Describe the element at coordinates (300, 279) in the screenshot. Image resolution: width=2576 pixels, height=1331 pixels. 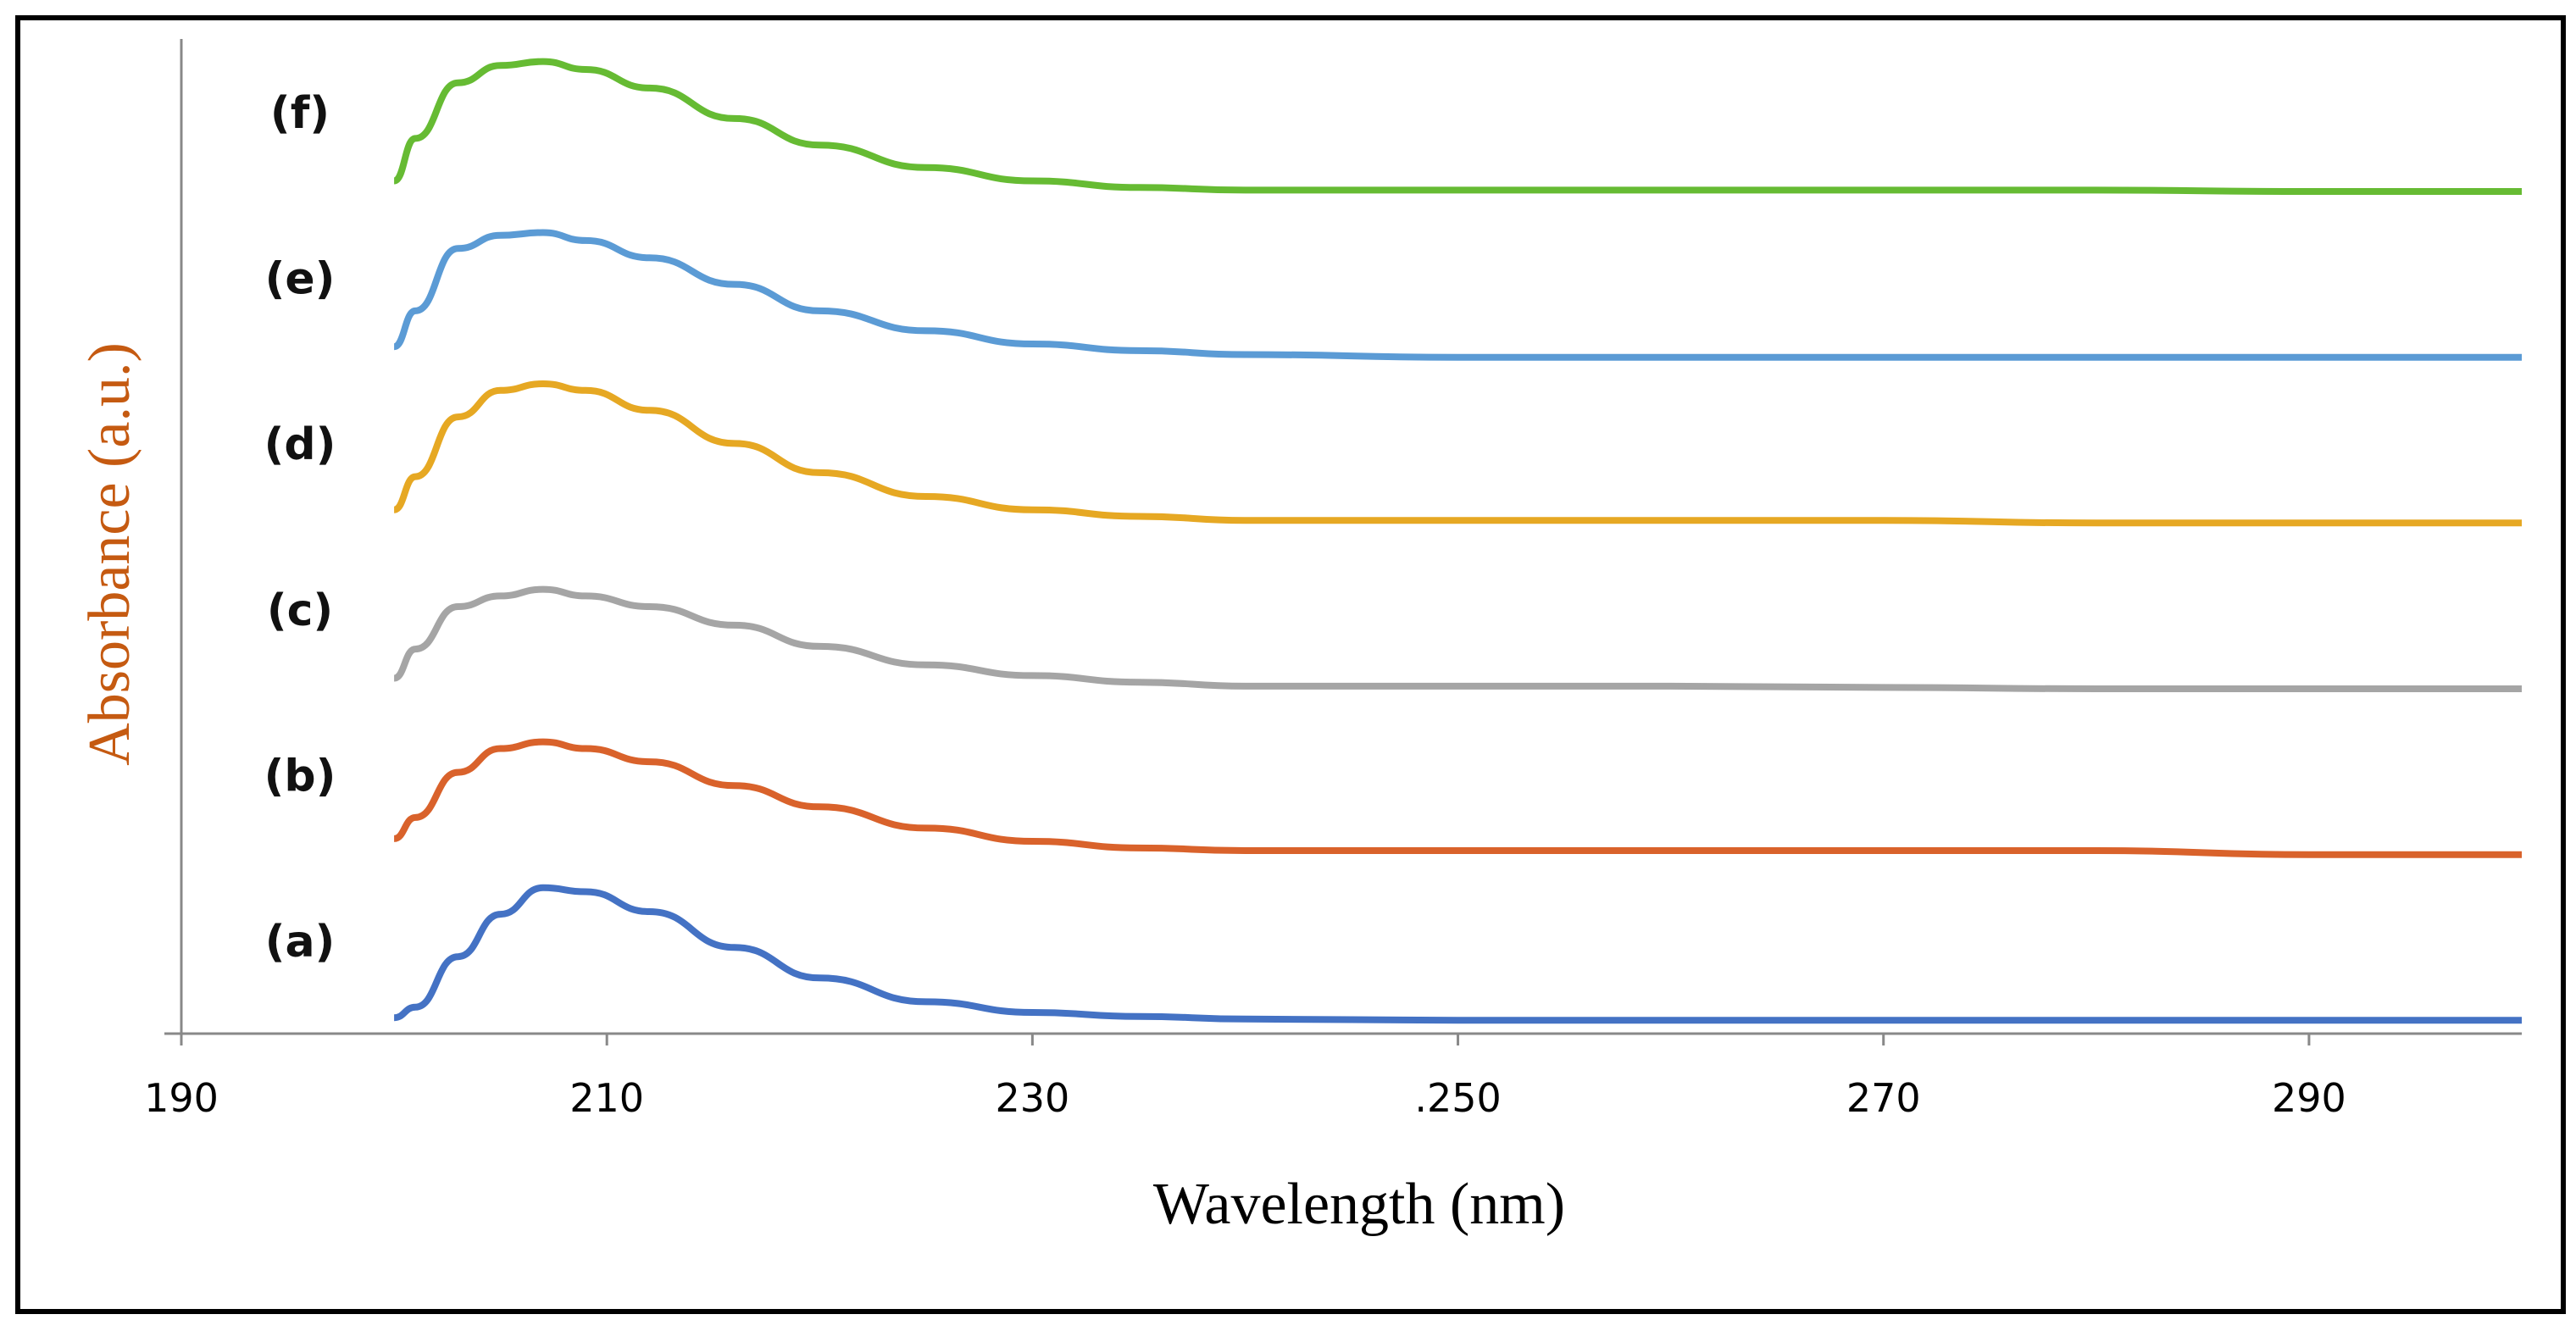
I see `series-label-e: (e)` at that location.